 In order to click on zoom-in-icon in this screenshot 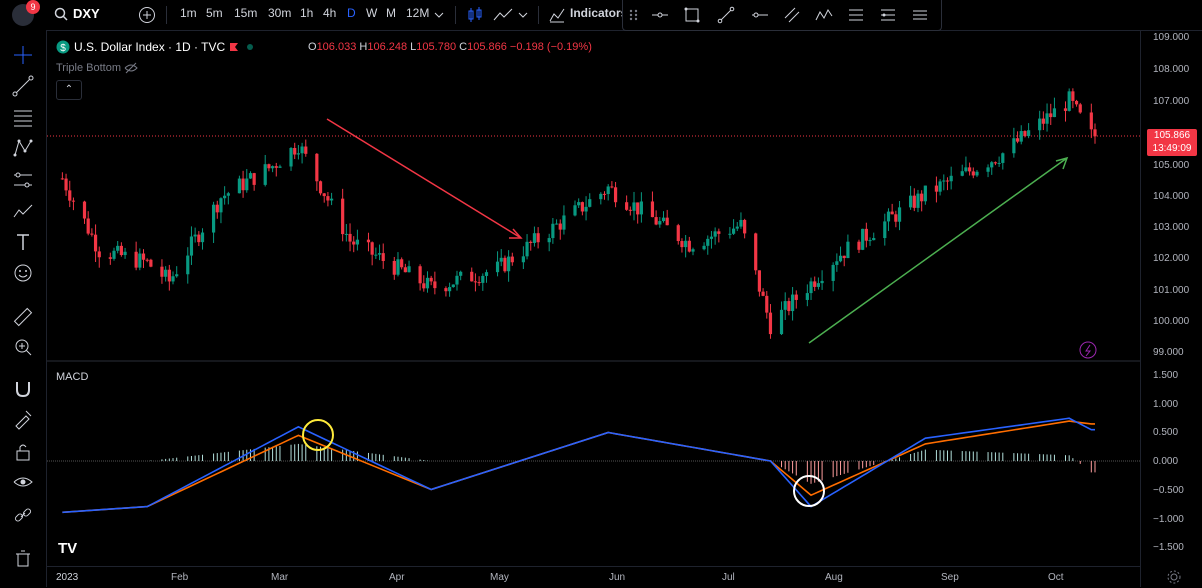, I will do `click(23, 347)`.